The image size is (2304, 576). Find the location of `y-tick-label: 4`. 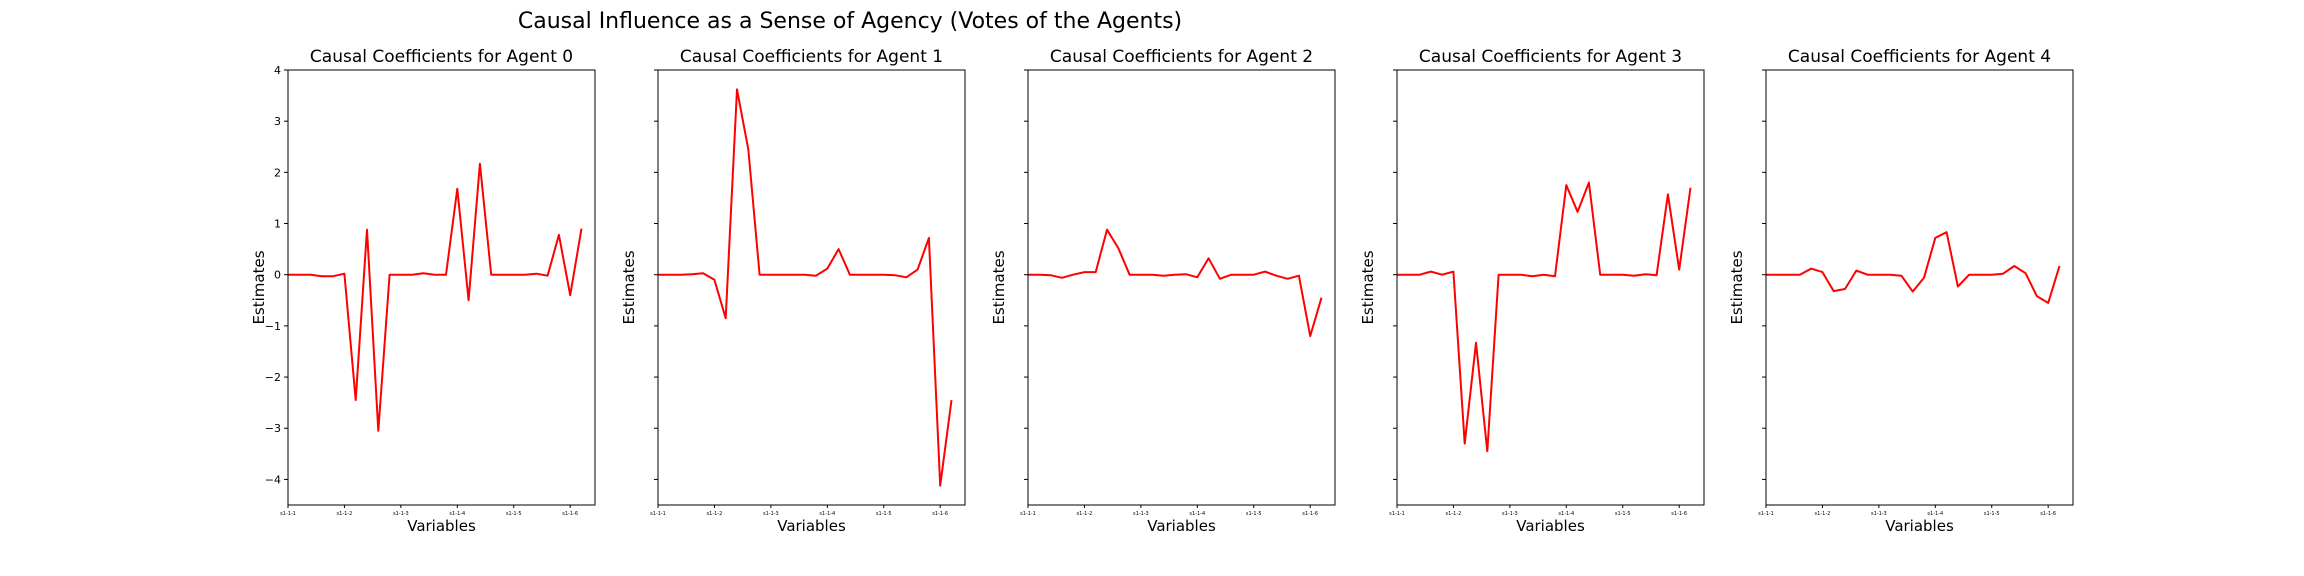

y-tick-label: 4 is located at coordinates (277, 70).